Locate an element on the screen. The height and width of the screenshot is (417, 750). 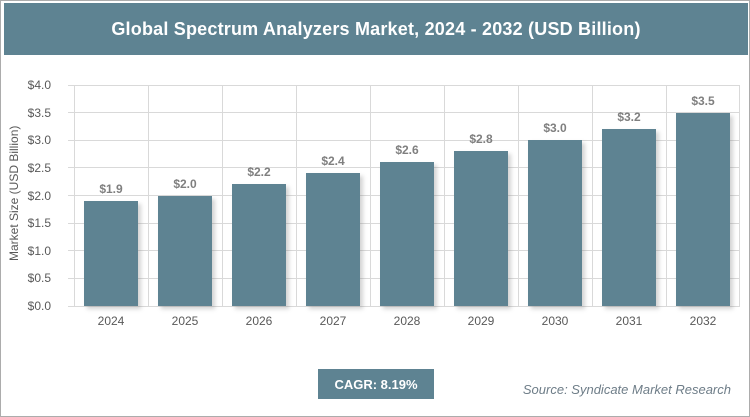
bar-value-label: $2.8 is located at coordinates (481, 139).